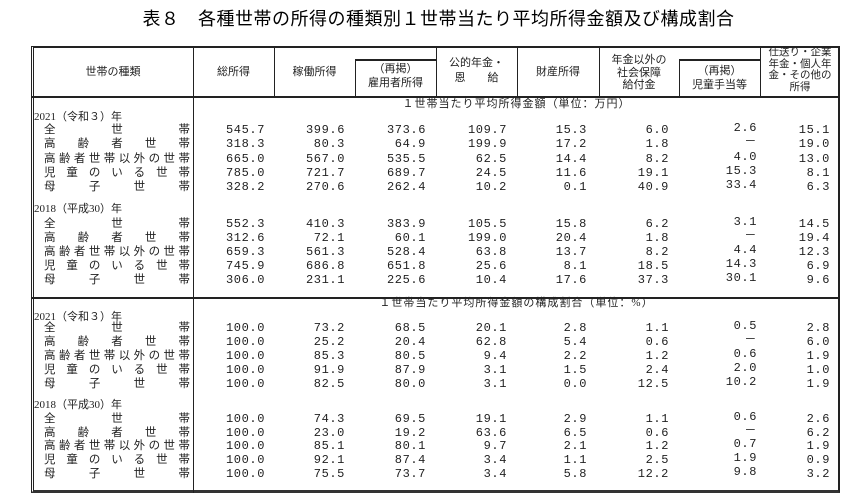  What do you see at coordinates (476, 63) in the screenshot?
I see `header-label: 公的年金・` at bounding box center [476, 63].